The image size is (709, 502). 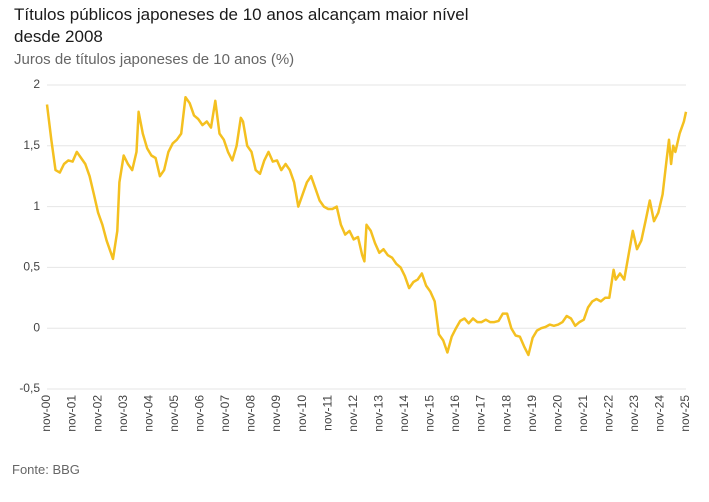 I want to click on x-tick-label: nov-11, so click(x=327, y=413).